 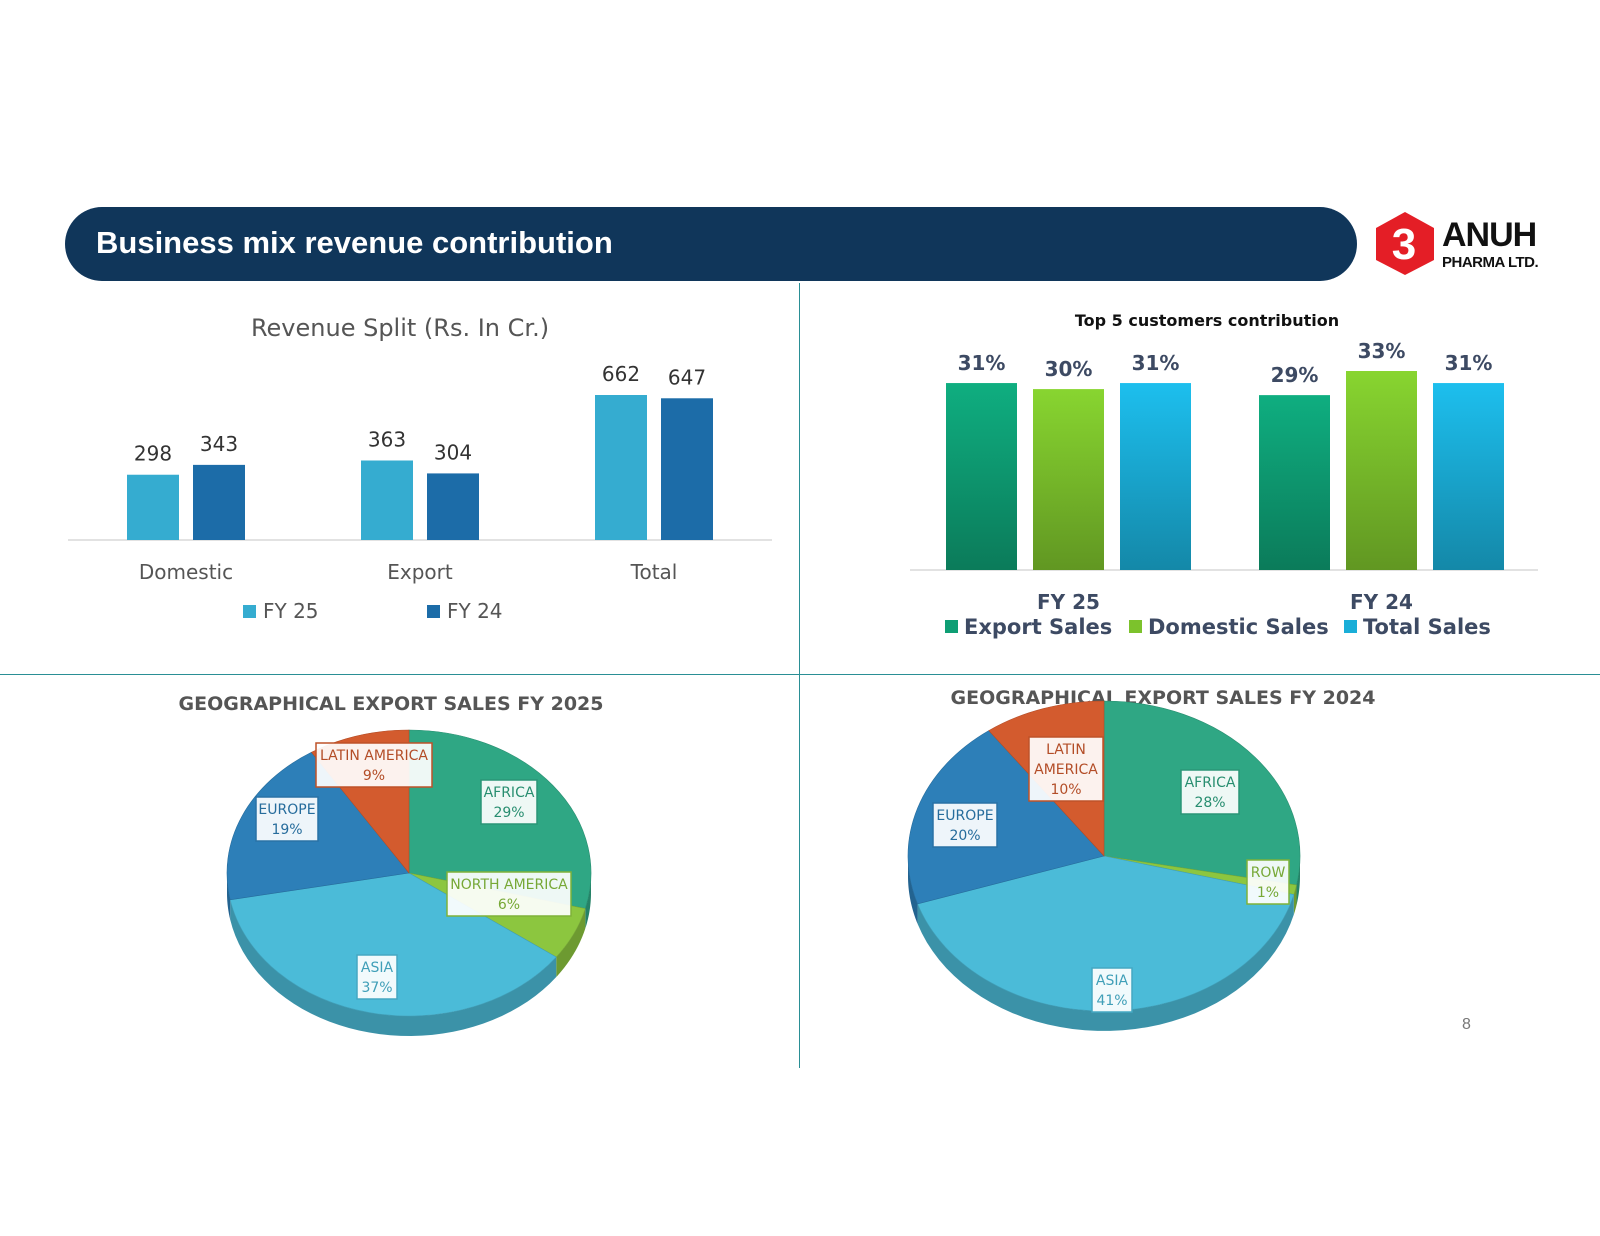 I want to click on page-title: Business mix revenue contribution, so click(x=354, y=242).